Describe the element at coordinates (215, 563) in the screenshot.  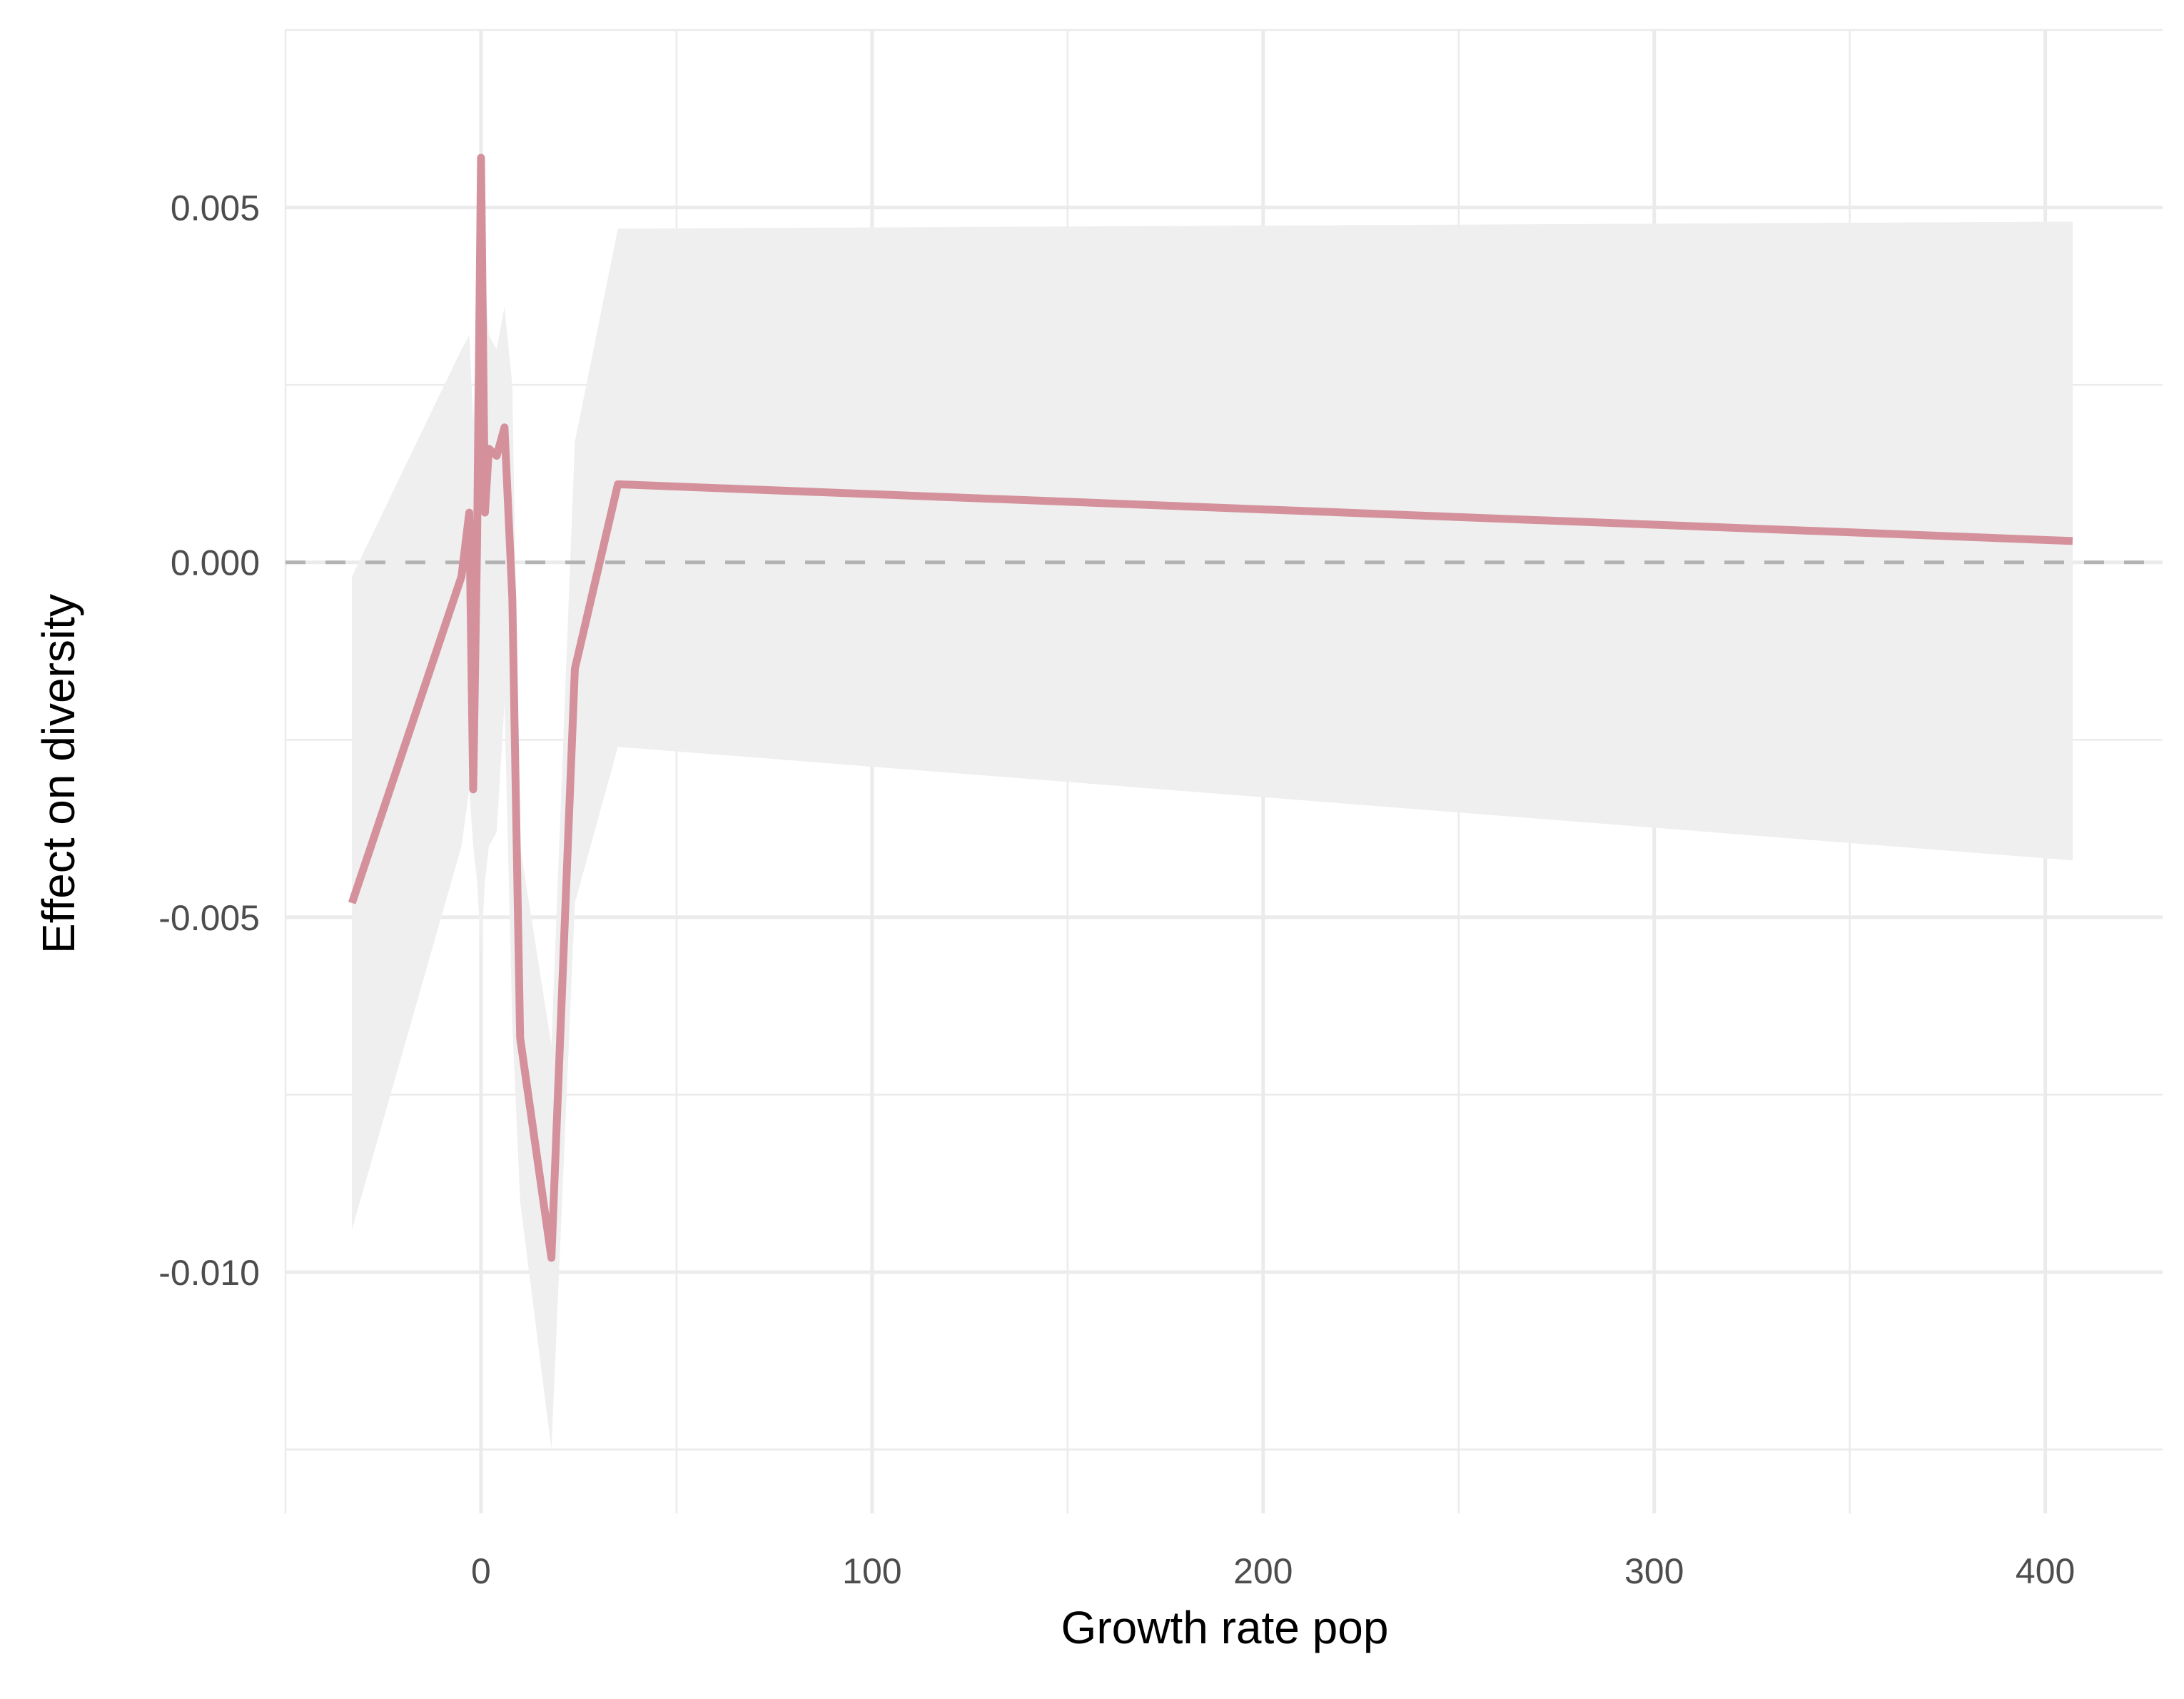
I see `y-tick-label: 0.000` at that location.